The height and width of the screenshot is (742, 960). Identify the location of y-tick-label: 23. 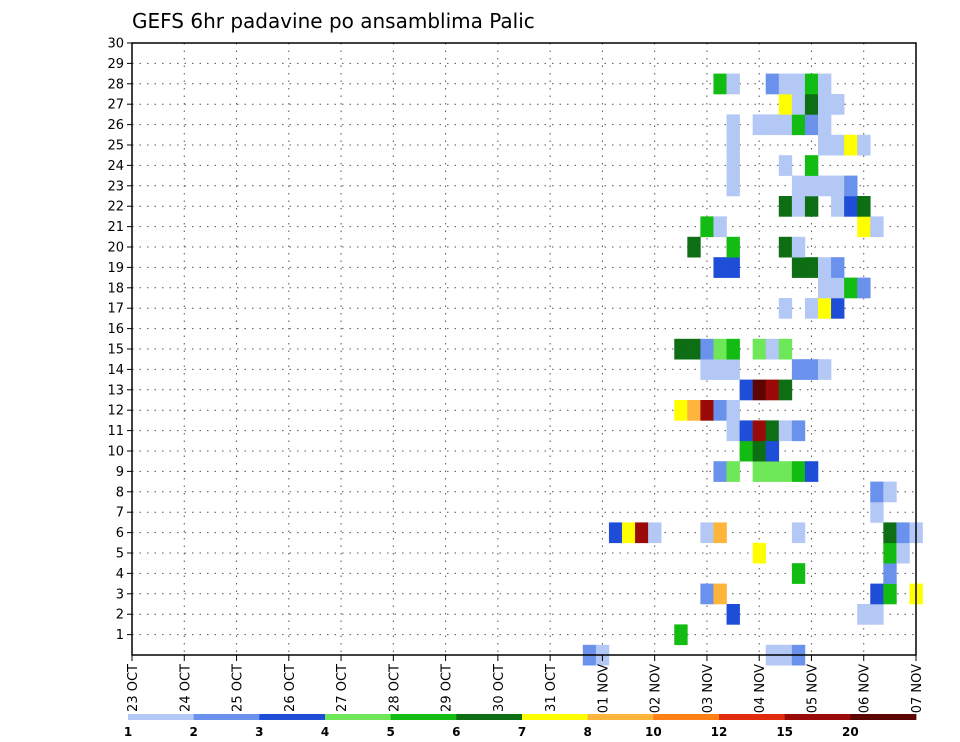
(115, 186).